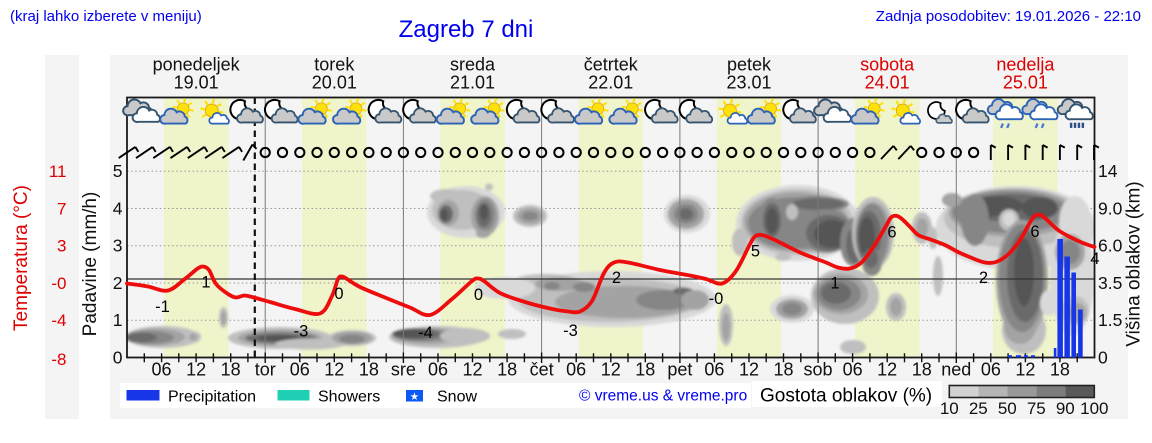 The height and width of the screenshot is (443, 1152). Describe the element at coordinates (1065, 408) in the screenshot. I see `svg-text: 90` at that location.